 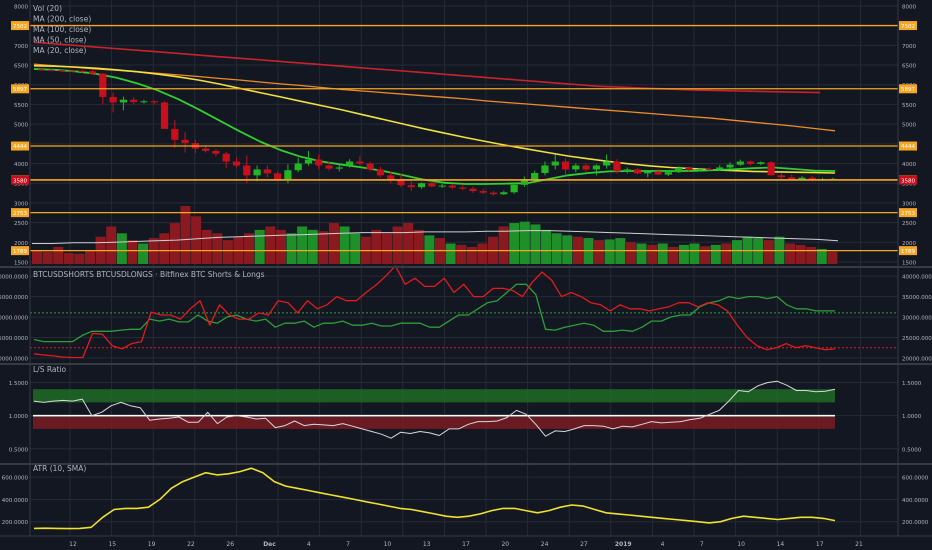 What do you see at coordinates (584, 544) in the screenshot?
I see `time-axis-label: 27` at bounding box center [584, 544].